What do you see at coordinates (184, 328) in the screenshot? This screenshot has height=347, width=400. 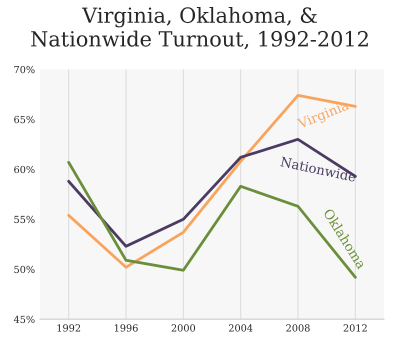 I see `x-tick-label: 2000` at bounding box center [184, 328].